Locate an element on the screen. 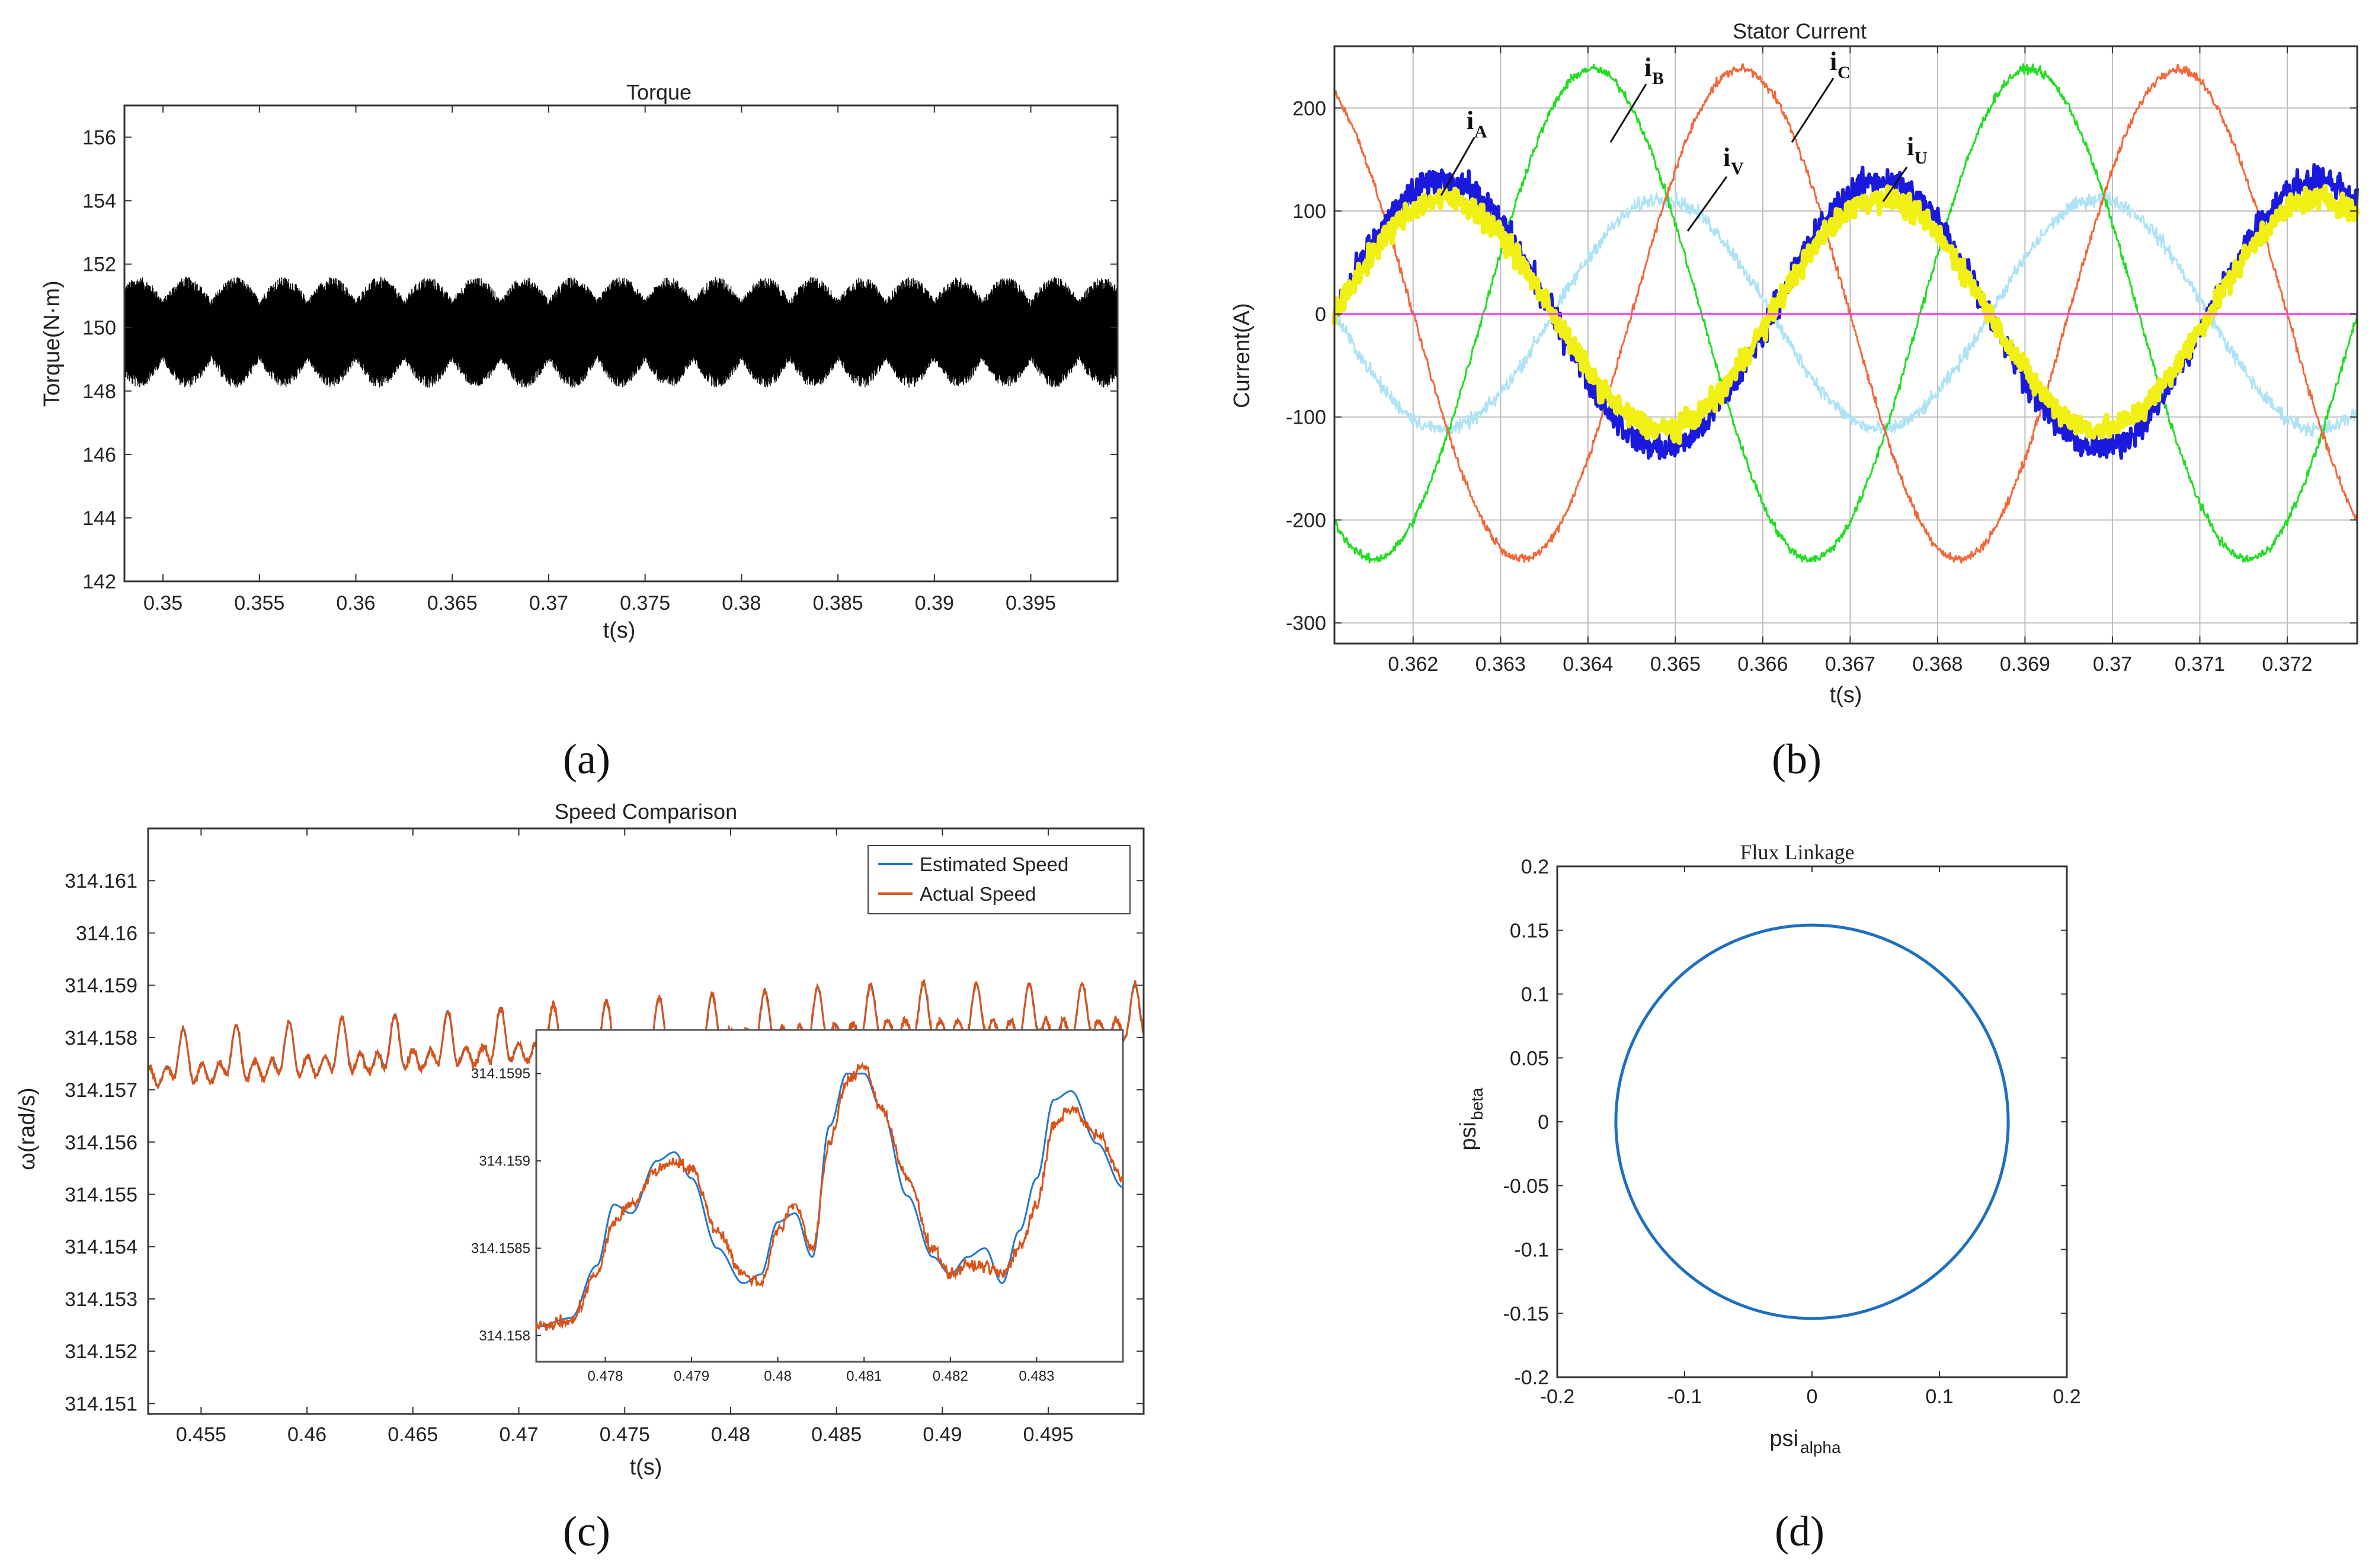 This screenshot has width=2372, height=1568. x-tick-label: 0.485 is located at coordinates (836, 1434).